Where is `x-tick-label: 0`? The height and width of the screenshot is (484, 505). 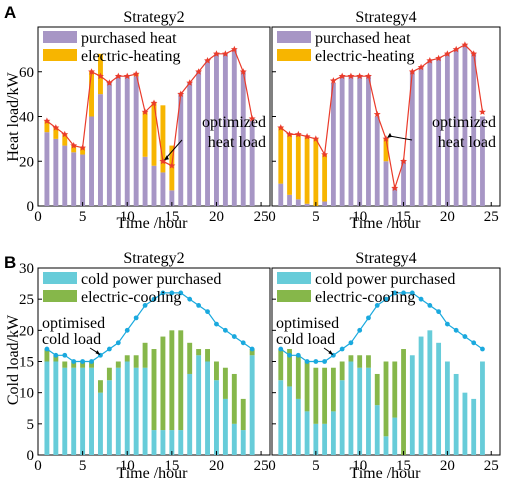 x-tick-label: 0 is located at coordinates (272, 466).